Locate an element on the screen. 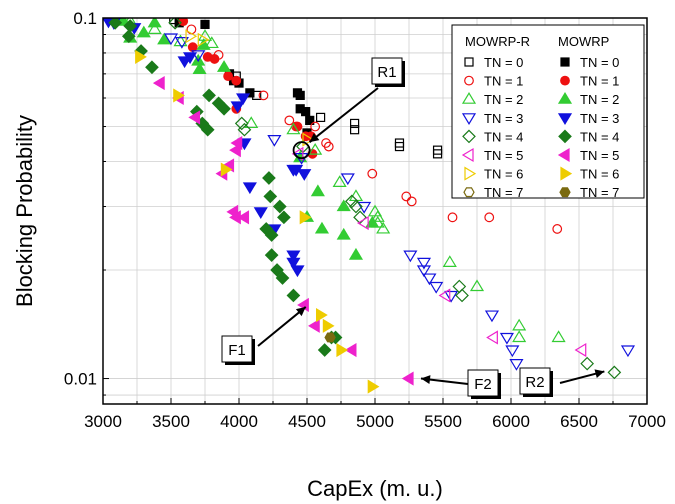 The height and width of the screenshot is (504, 675). annotation-r2-box is located at coordinates (535, 381).